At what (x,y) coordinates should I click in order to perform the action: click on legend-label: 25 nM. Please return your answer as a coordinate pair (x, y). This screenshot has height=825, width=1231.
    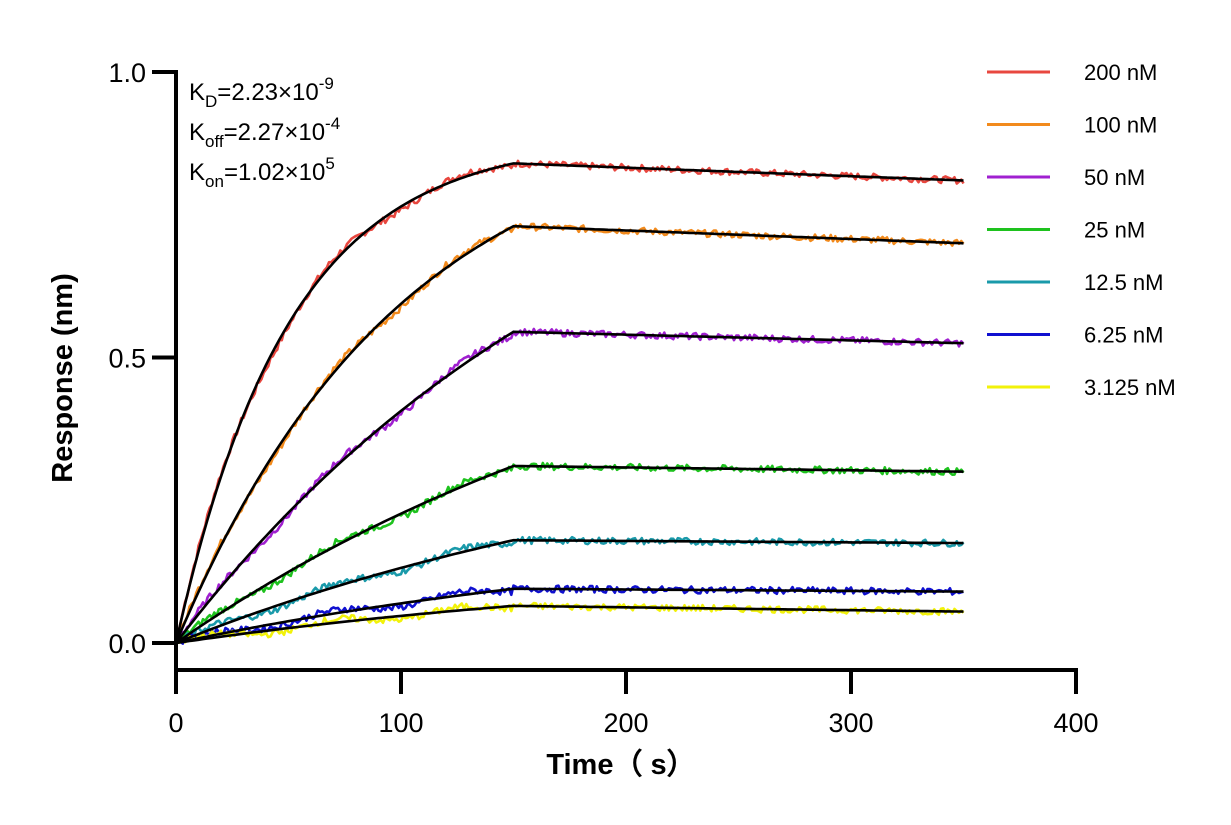
    Looking at the image, I should click on (1114, 230).